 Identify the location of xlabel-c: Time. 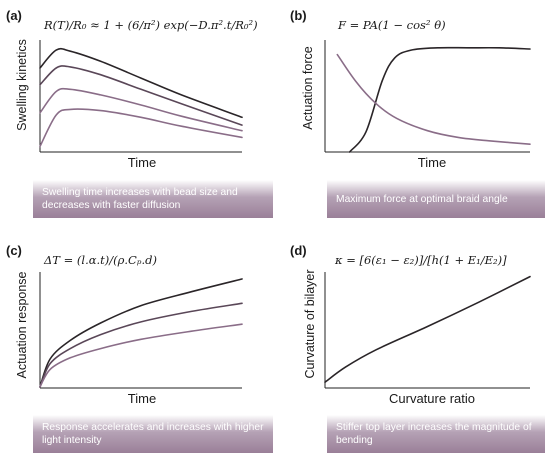
(142, 398).